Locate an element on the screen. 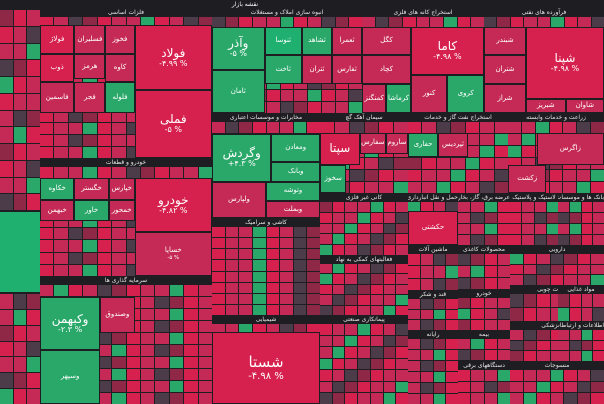 The image size is (604, 404). stock-tile-1-3: ثاخت is located at coordinates (283, 70).